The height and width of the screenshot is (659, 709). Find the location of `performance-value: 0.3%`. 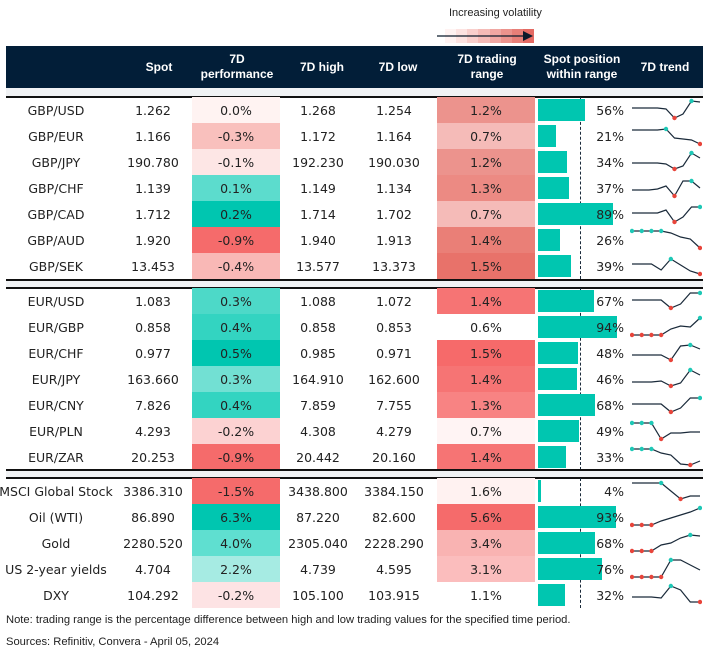

performance-value: 0.3% is located at coordinates (236, 379).